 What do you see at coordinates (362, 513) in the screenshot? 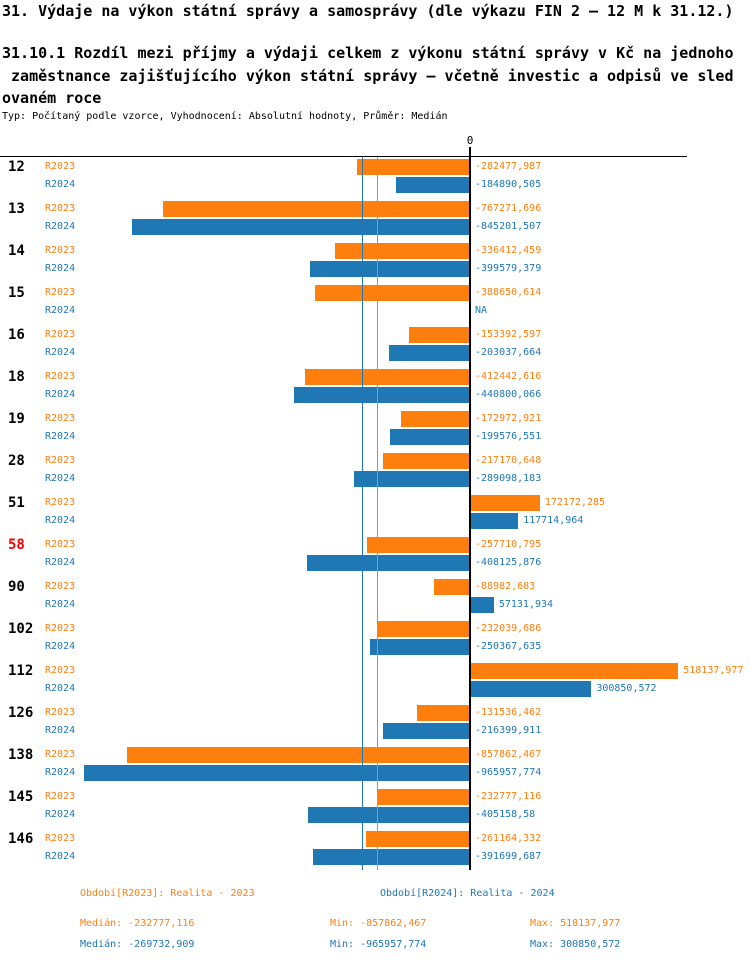
I see `median-line-r2024` at bounding box center [362, 513].